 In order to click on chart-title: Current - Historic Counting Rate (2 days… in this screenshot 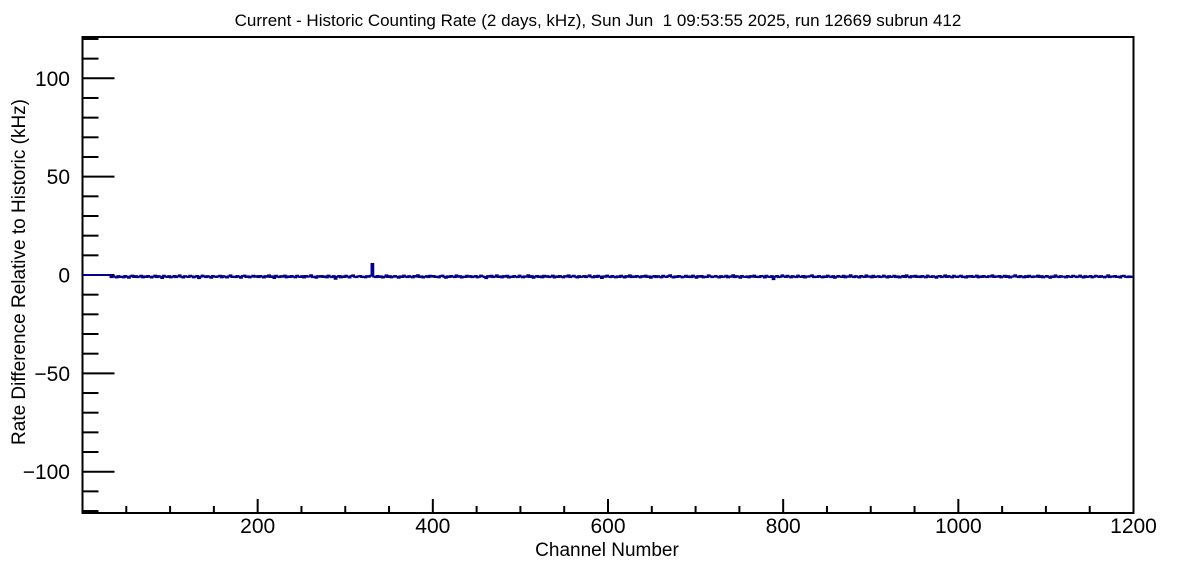, I will do `click(598, 20)`.